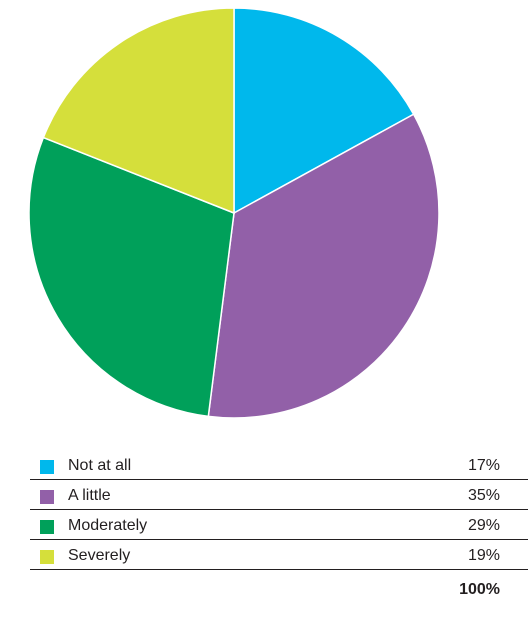 The height and width of the screenshot is (628, 528). I want to click on legend-row: Moderately 29%, so click(279, 525).